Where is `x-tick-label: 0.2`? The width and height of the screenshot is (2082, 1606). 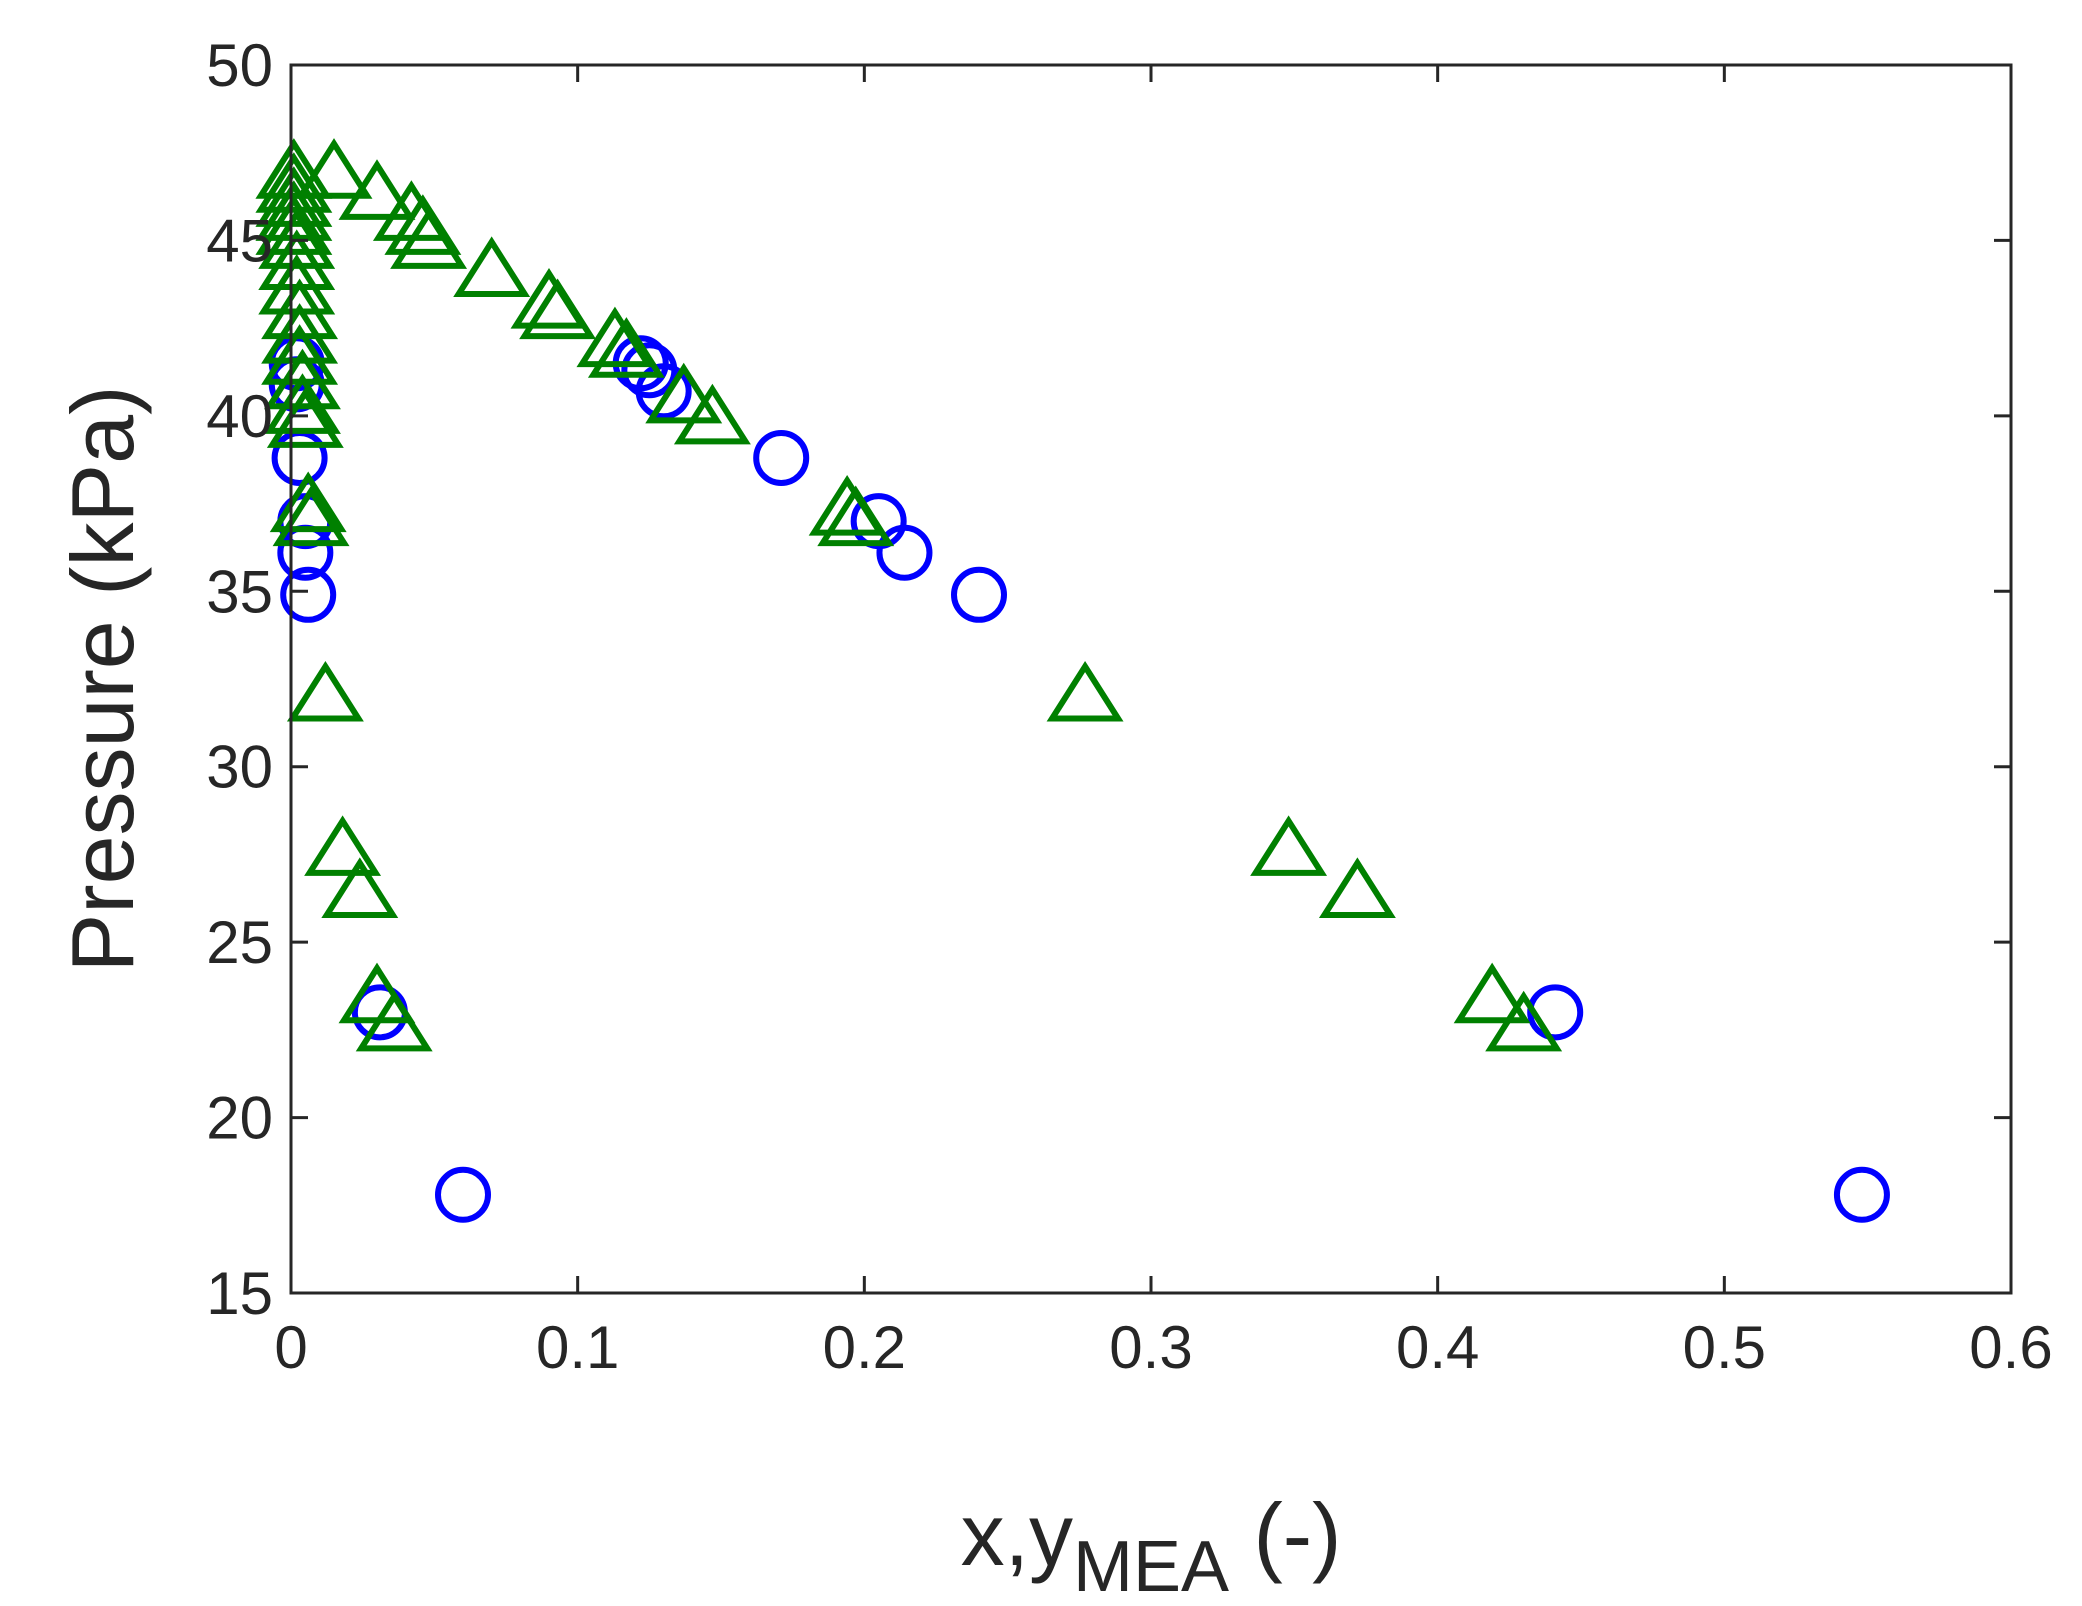 x-tick-label: 0.2 is located at coordinates (864, 1347).